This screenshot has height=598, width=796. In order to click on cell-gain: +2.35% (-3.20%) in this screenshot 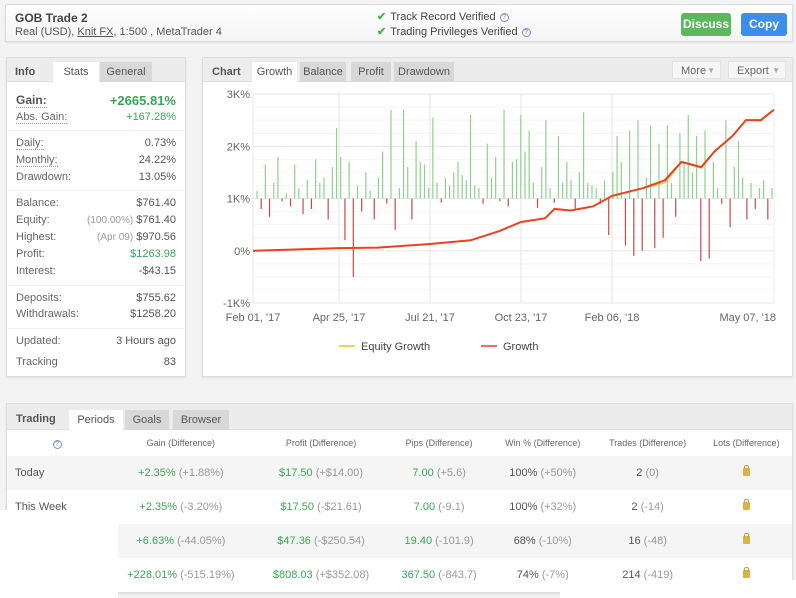, I will do `click(181, 507)`.